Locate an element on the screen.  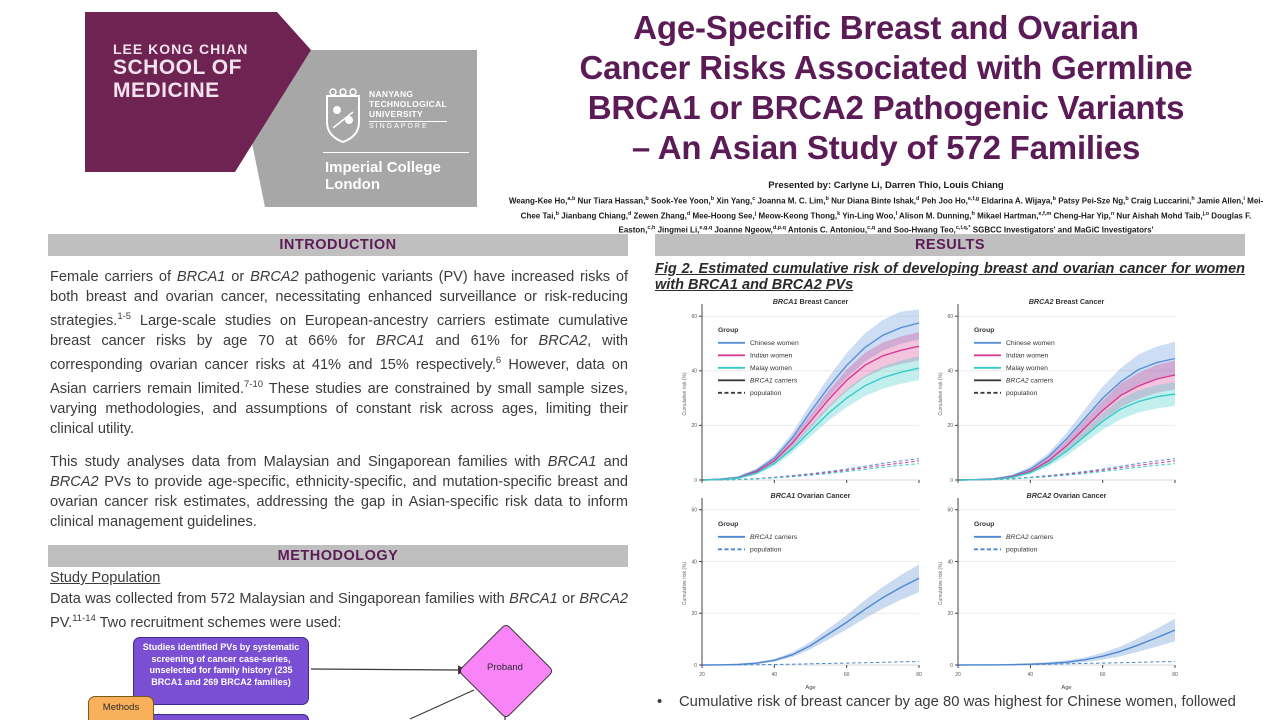
svg-text: BRCA2 Ovarian Cancer is located at coordinates (1067, 495).